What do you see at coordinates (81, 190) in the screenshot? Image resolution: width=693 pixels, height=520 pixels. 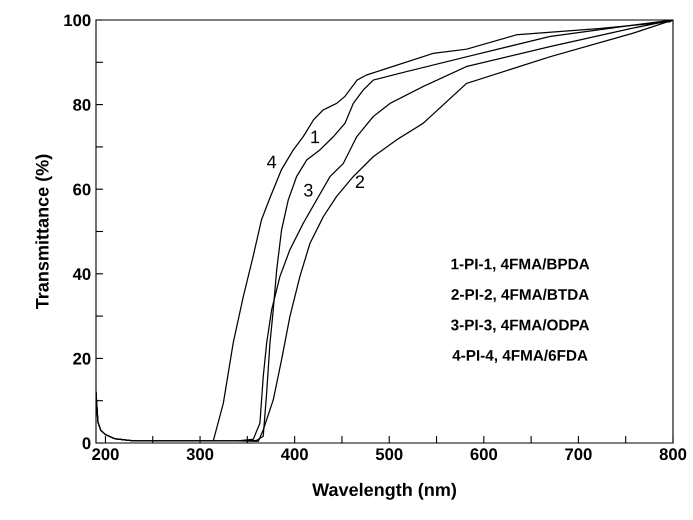 I see `y-tick-label: 60` at bounding box center [81, 190].